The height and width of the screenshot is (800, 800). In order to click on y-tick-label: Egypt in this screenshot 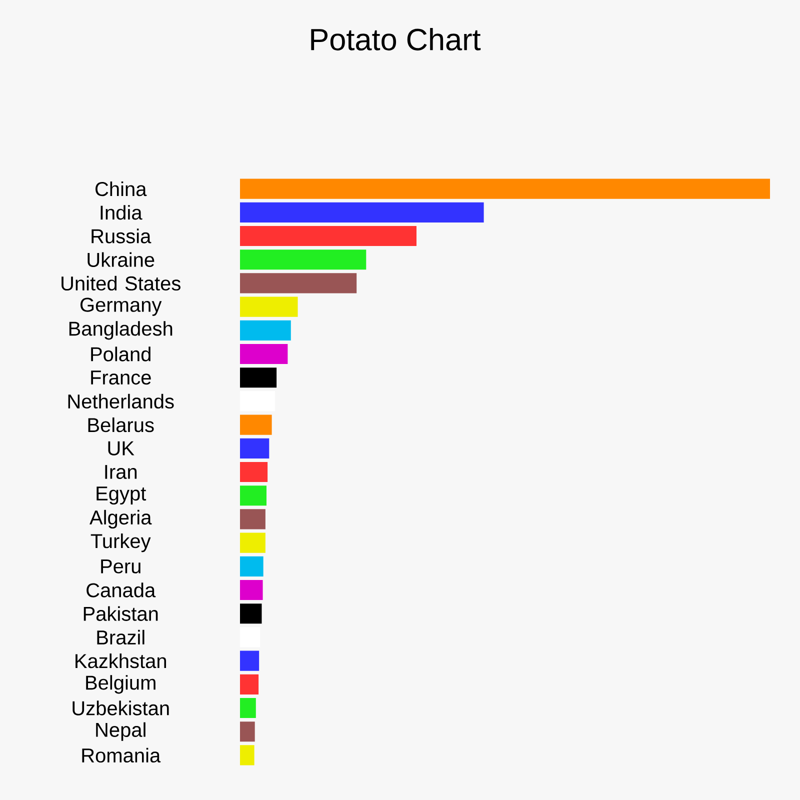, I will do `click(121, 495)`.